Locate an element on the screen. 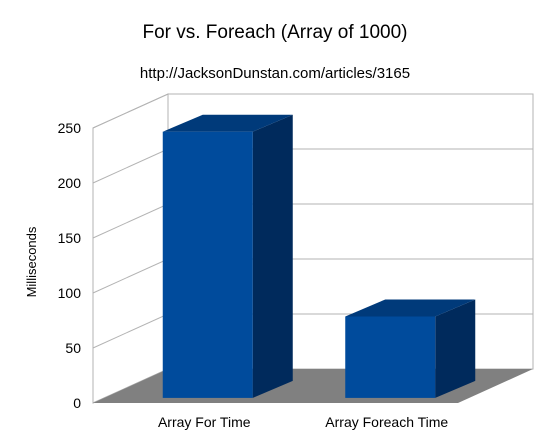 The height and width of the screenshot is (440, 550). y-axis-label: Milliseconds is located at coordinates (31, 261).